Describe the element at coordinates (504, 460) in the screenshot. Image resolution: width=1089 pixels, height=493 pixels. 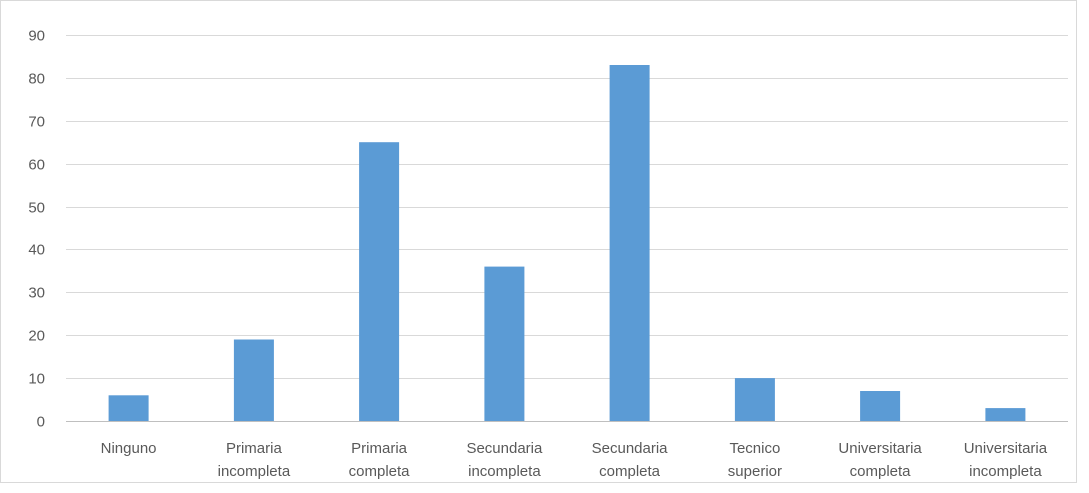
I see `x-category-label: Secundaria incompleta` at that location.